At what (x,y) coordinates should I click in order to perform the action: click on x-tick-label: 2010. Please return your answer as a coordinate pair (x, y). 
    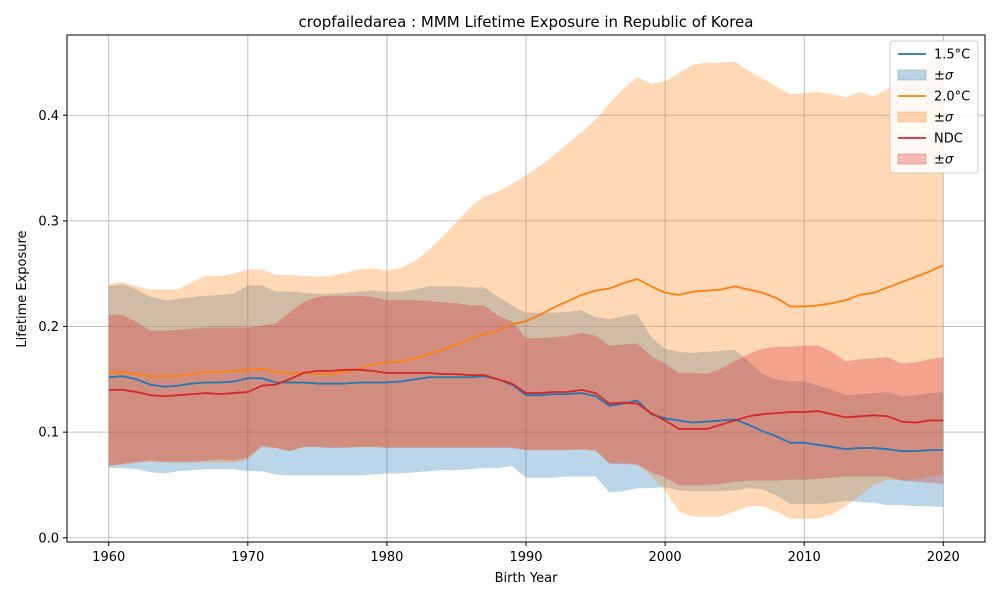
    Looking at the image, I should click on (804, 557).